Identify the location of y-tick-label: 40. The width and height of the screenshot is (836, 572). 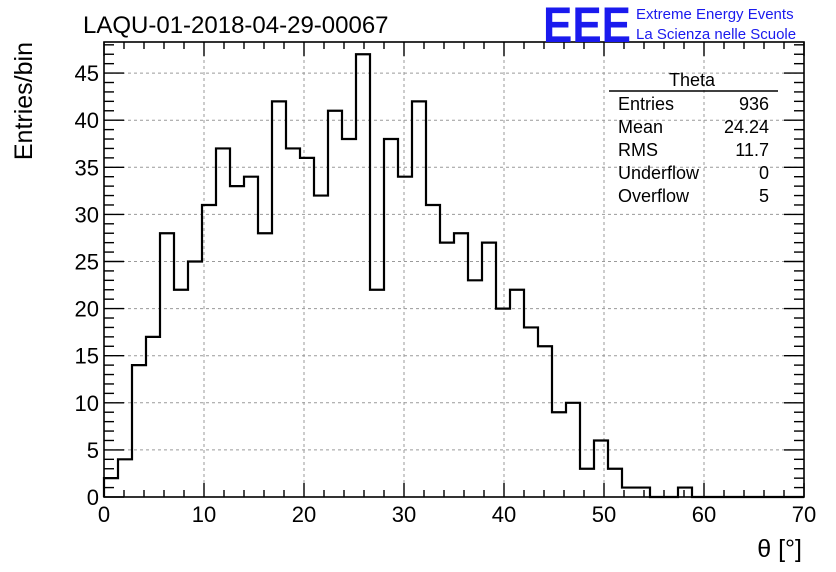
(87, 120).